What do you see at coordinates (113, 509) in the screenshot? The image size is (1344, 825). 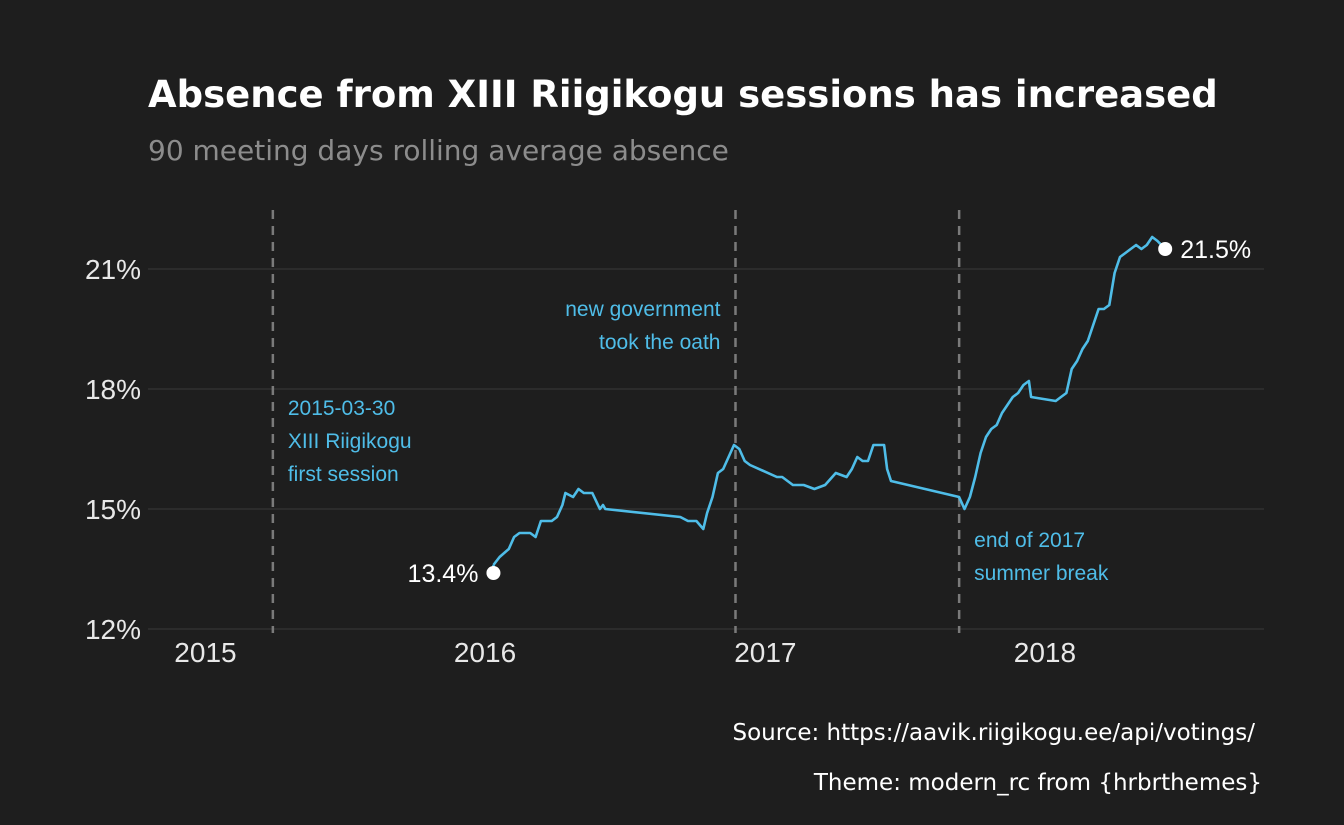 I see `y-tick-label: 15%` at bounding box center [113, 509].